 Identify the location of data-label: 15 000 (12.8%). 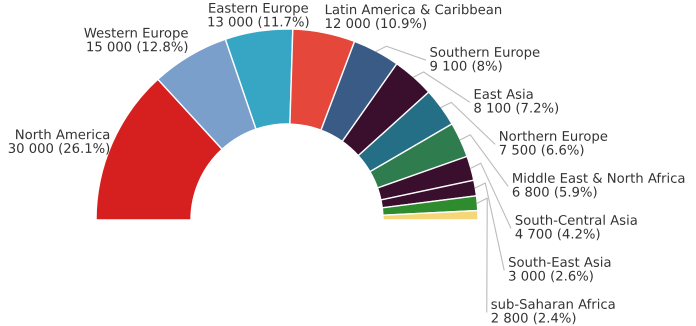
(137, 47).